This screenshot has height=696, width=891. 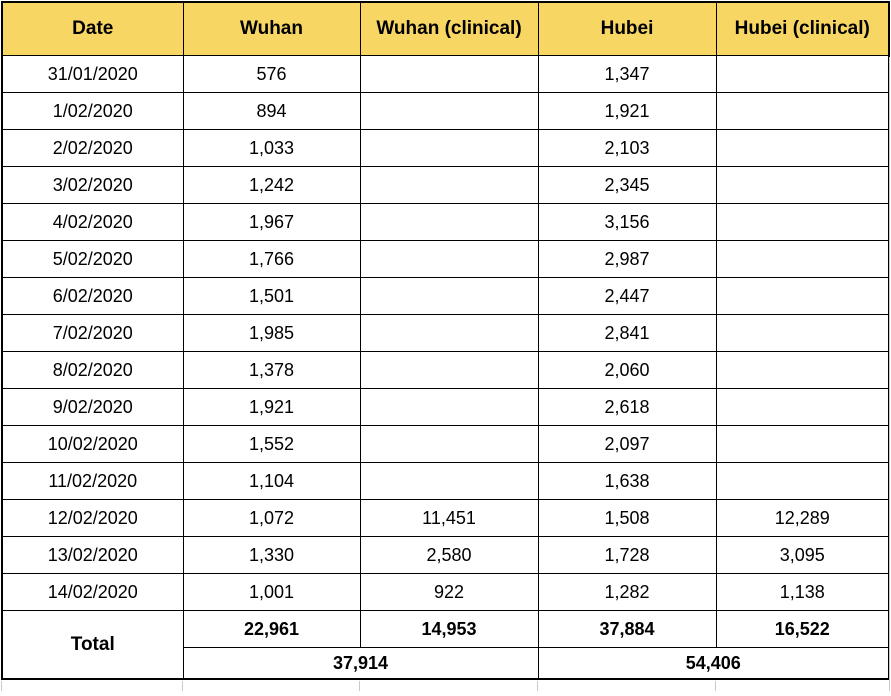 What do you see at coordinates (627, 296) in the screenshot?
I see `value-cell: 2,447` at bounding box center [627, 296].